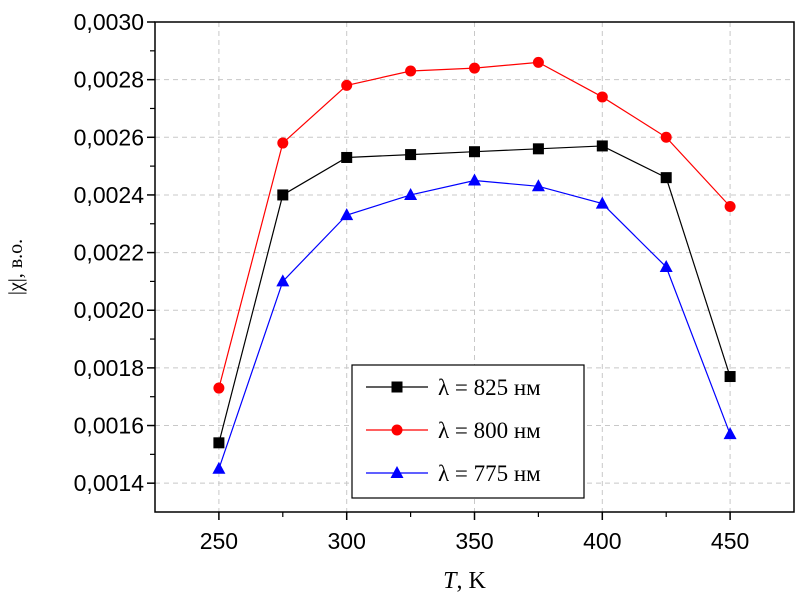  I want to click on y-tick-label: 0,0016, so click(109, 426).